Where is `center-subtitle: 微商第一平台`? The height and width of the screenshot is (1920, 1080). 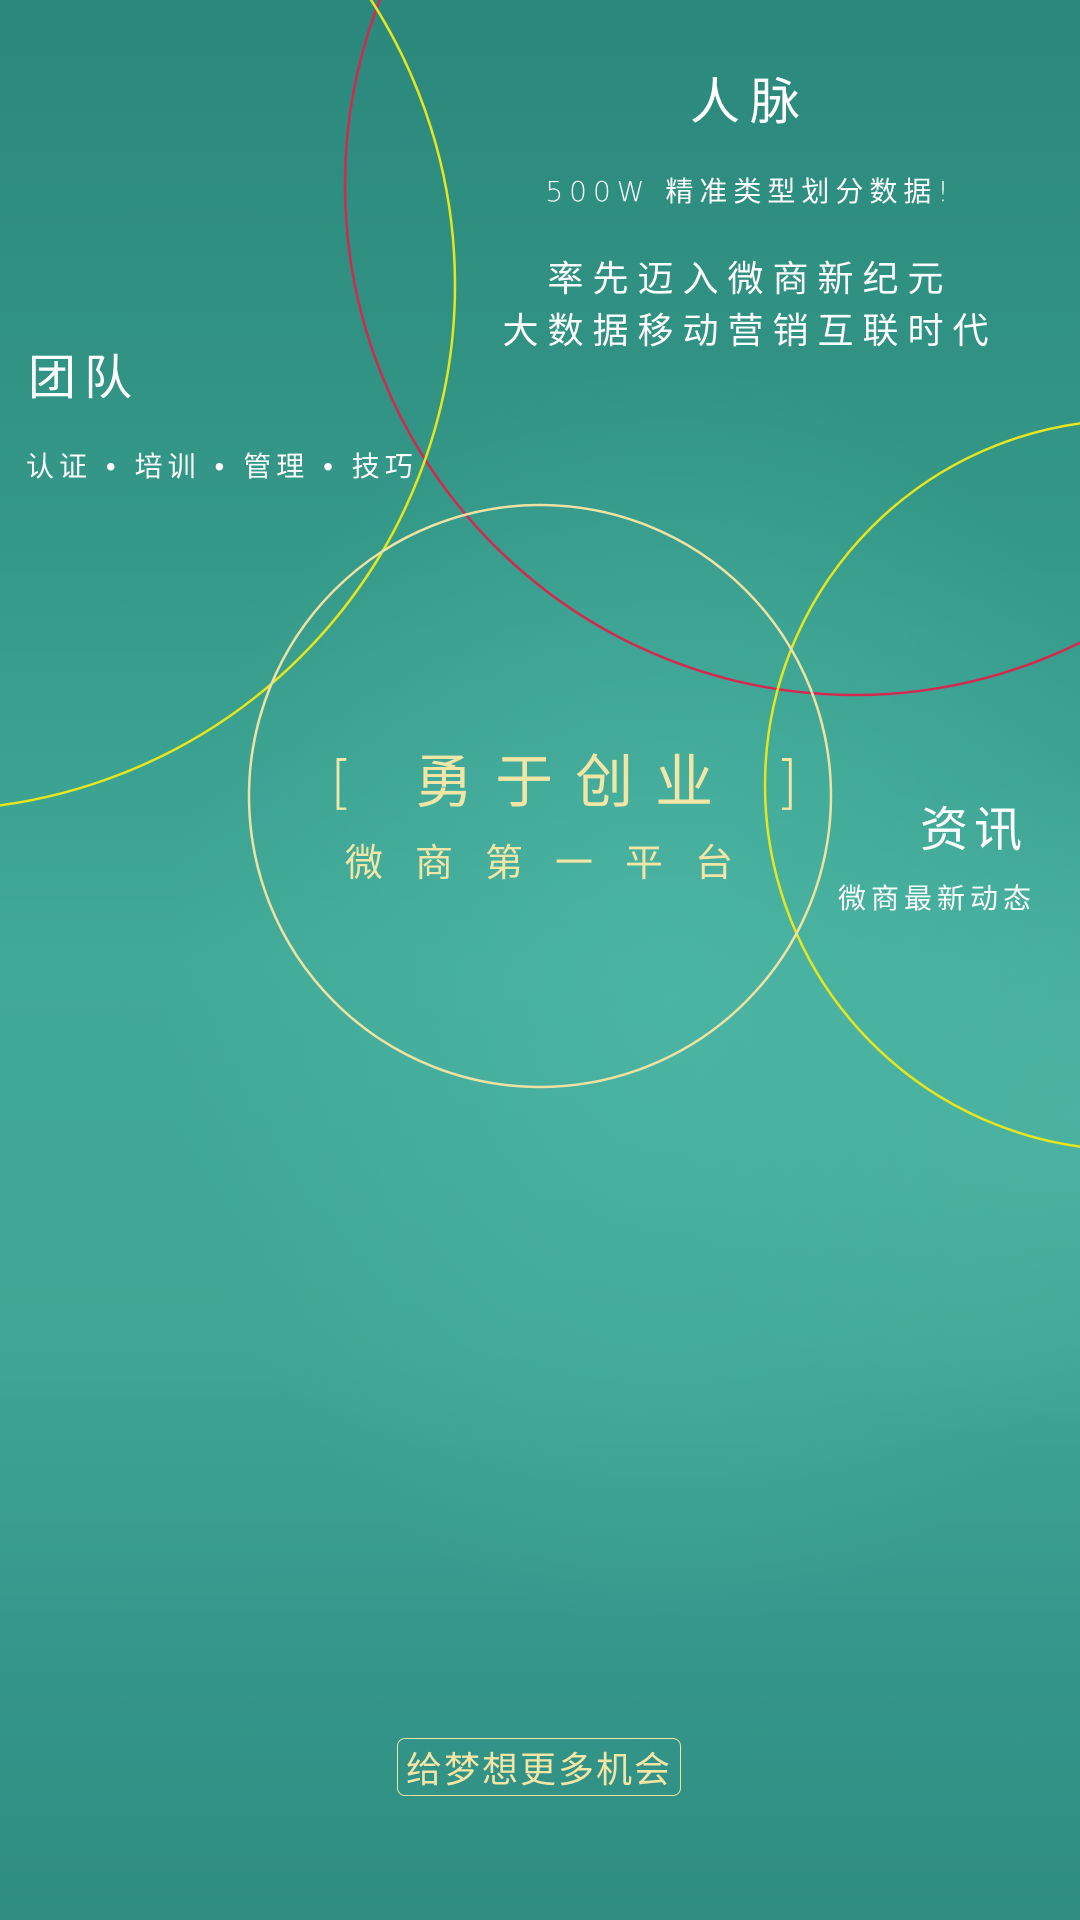 center-subtitle: 微商第一平台 is located at coordinates (555, 863).